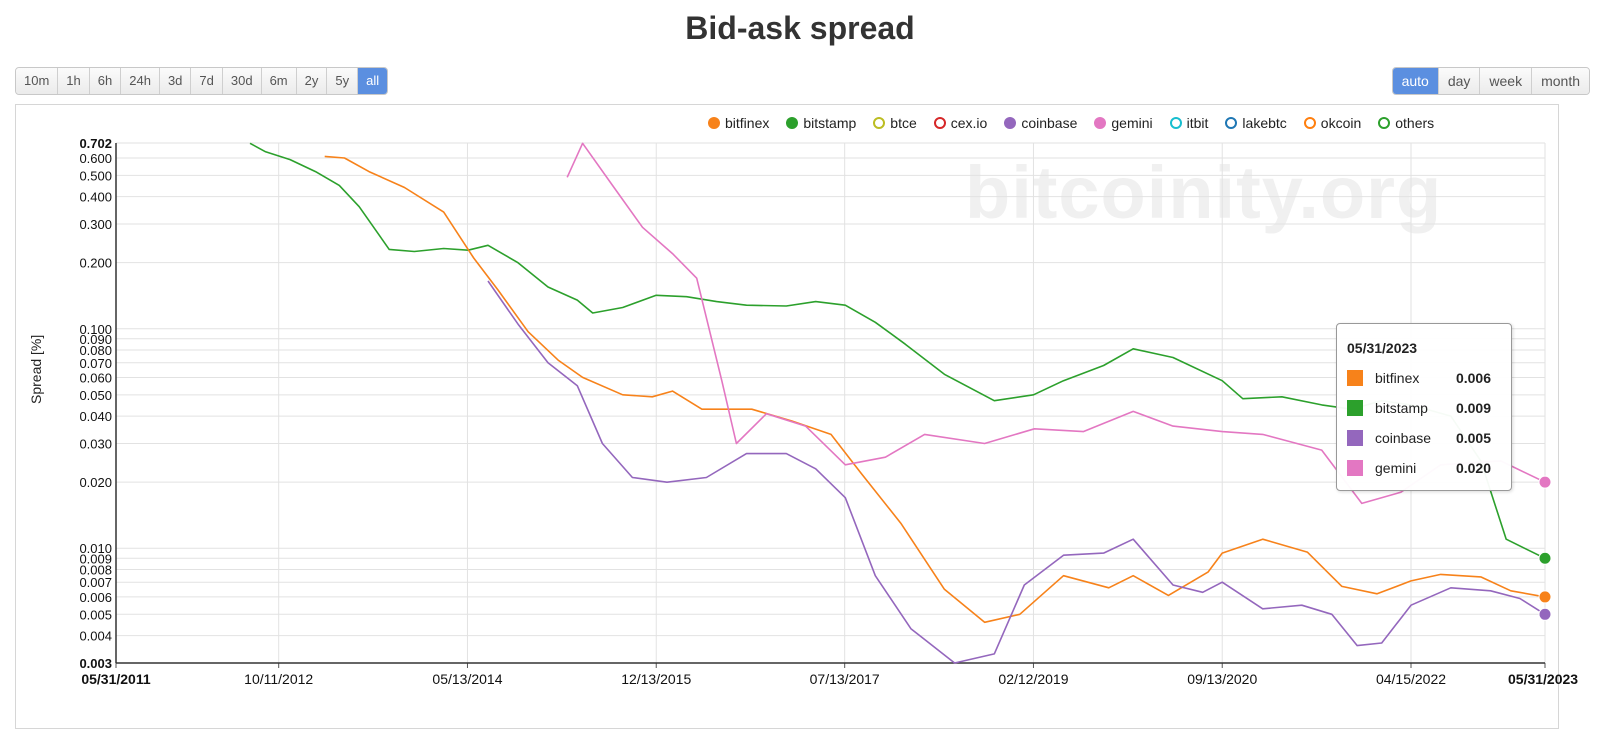 Image resolution: width=1600 pixels, height=749 pixels. What do you see at coordinates (74, 81) in the screenshot?
I see `range-button-1h: 1h` at bounding box center [74, 81].